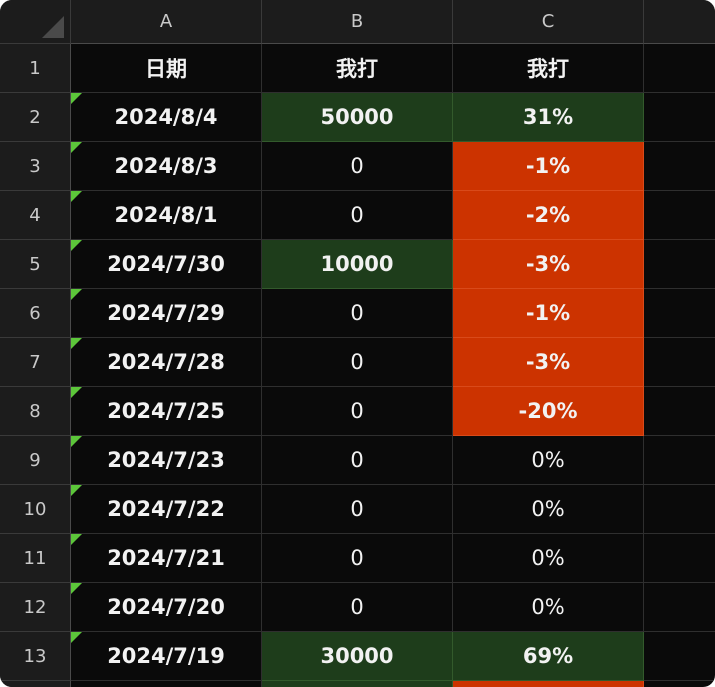  I want to click on amount-cell: 30000, so click(357, 656).